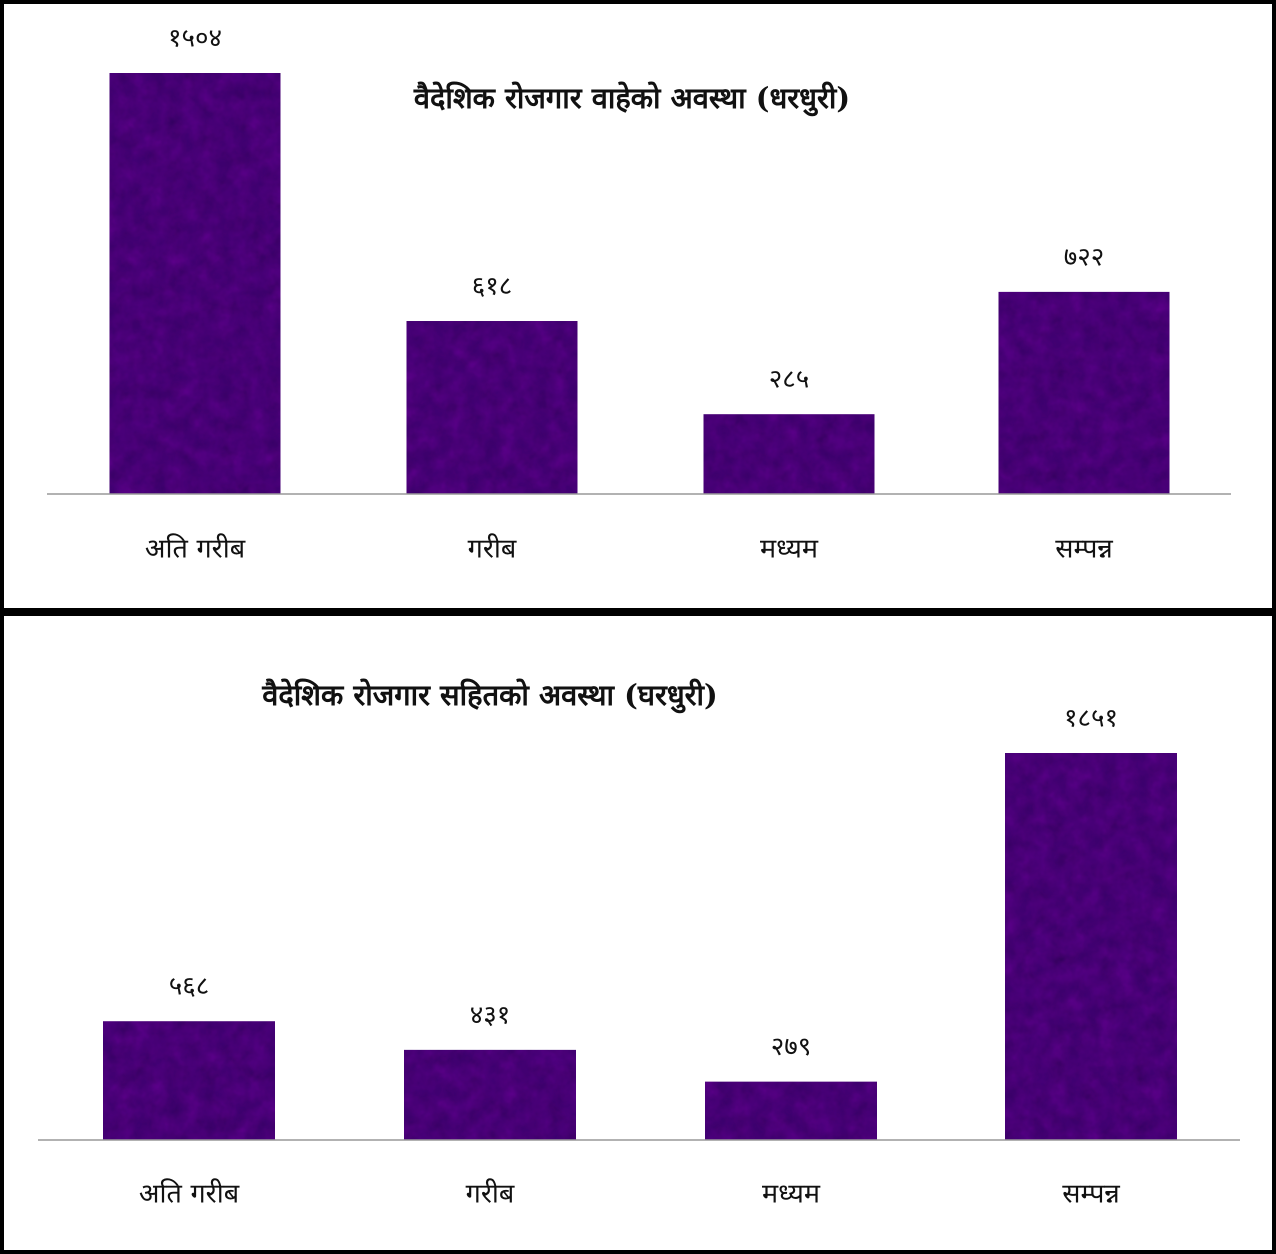 This screenshot has height=1254, width=1276. I want to click on value-label: ७२२, so click(1084, 257).